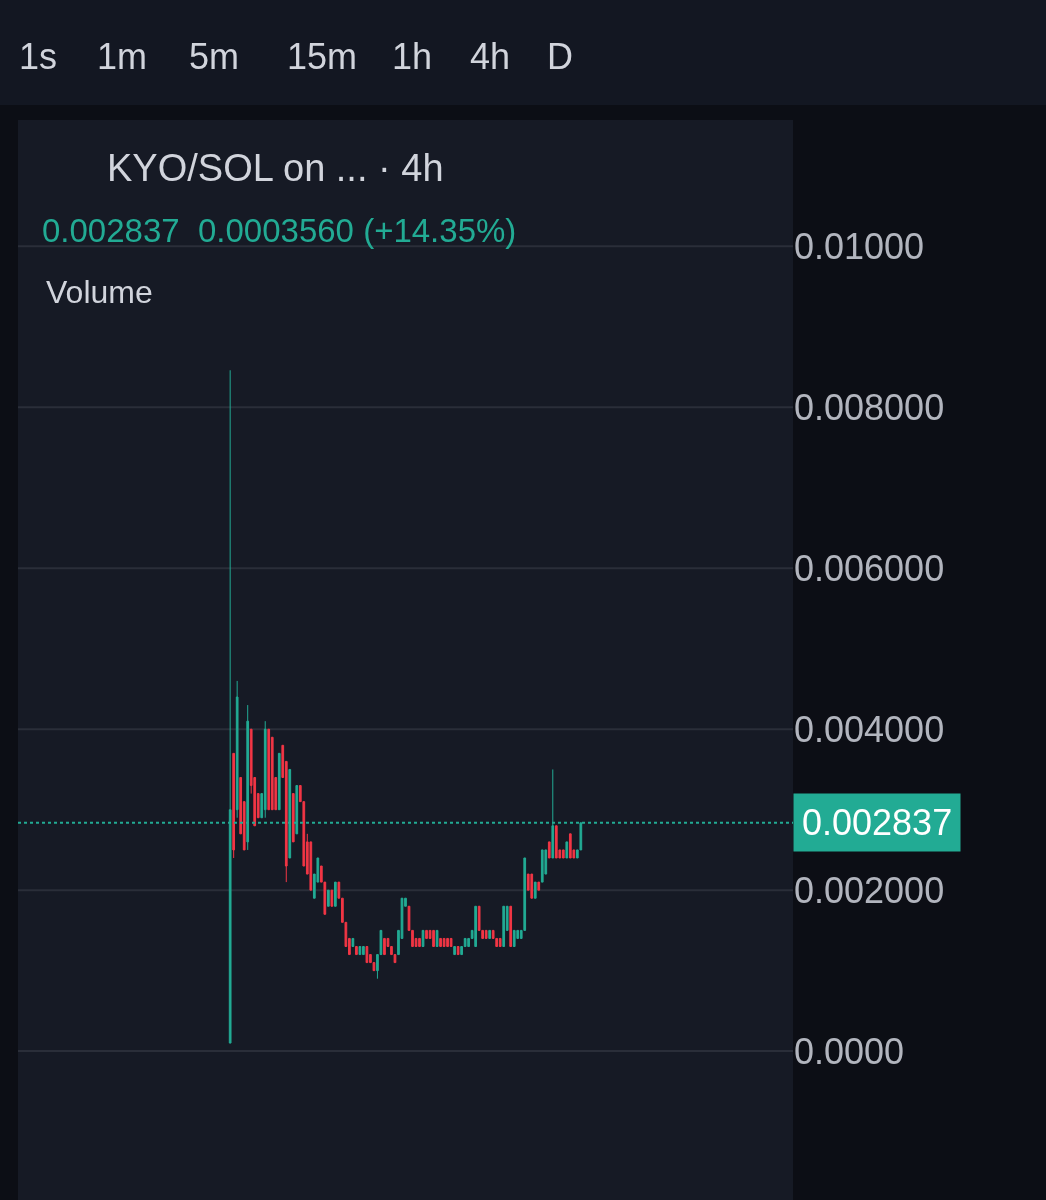  What do you see at coordinates (275, 168) in the screenshot?
I see `text: KYO/SOL on ... · 4h` at bounding box center [275, 168].